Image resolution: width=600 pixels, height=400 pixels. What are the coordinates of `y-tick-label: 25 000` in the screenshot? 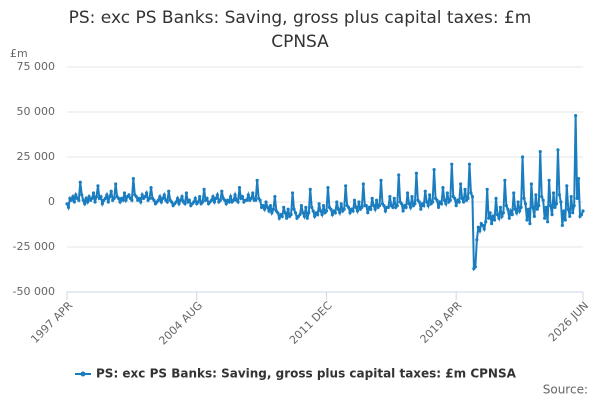 It's located at (36, 156).